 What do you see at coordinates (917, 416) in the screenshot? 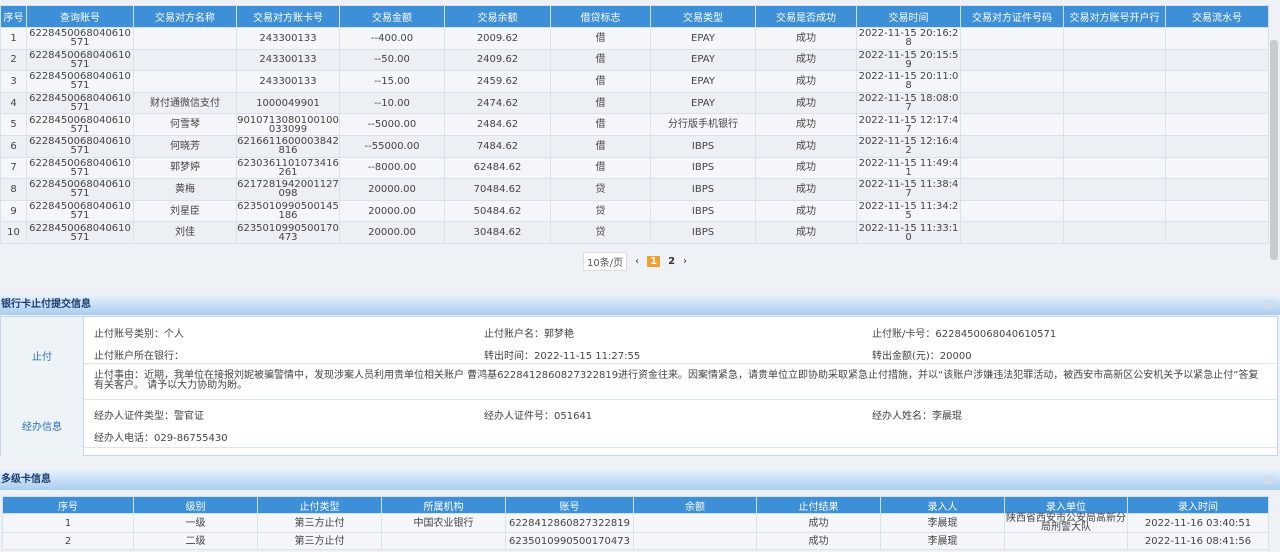
I see `handler-name: 经办人姓名：李晨琨` at bounding box center [917, 416].